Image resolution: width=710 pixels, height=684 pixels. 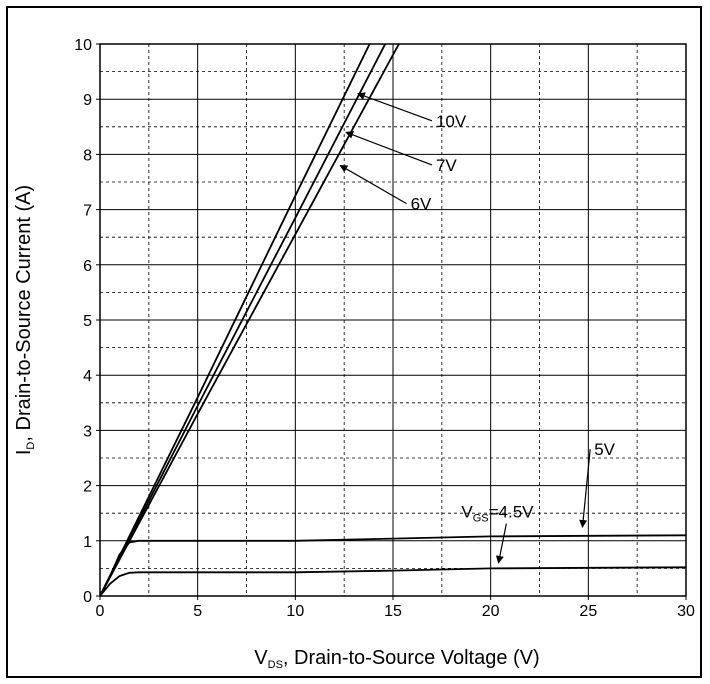 I want to click on y-tick-label: 0, so click(x=87, y=597).